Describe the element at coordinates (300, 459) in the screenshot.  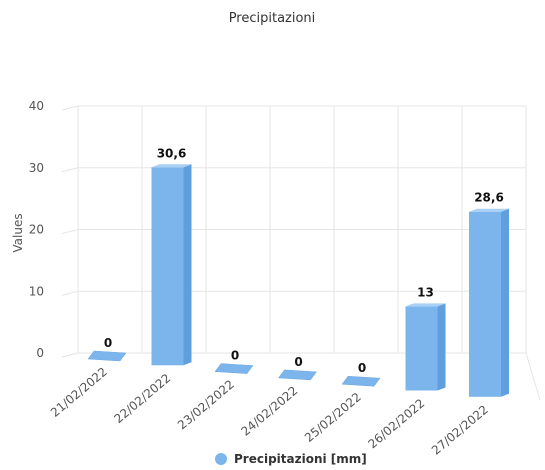
I see `legend-label: Precipitazioni [mm]` at that location.